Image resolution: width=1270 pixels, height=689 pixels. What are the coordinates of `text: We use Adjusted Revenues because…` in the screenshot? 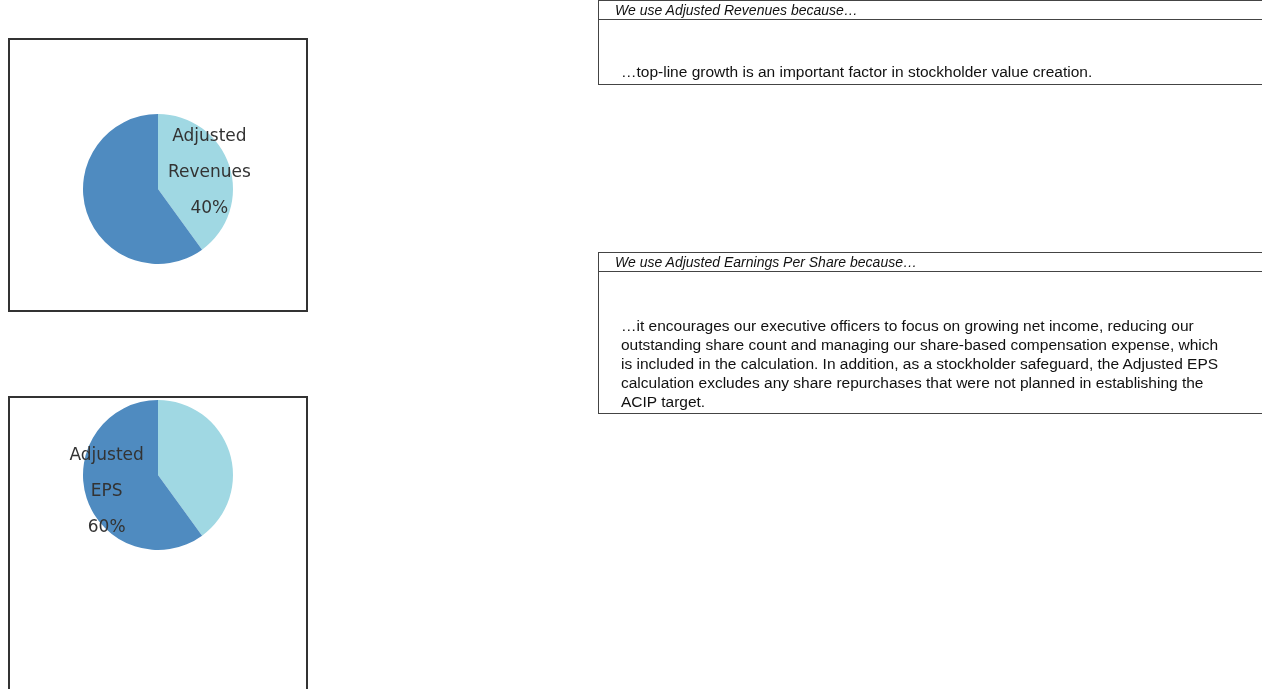 It's located at (930, 10).